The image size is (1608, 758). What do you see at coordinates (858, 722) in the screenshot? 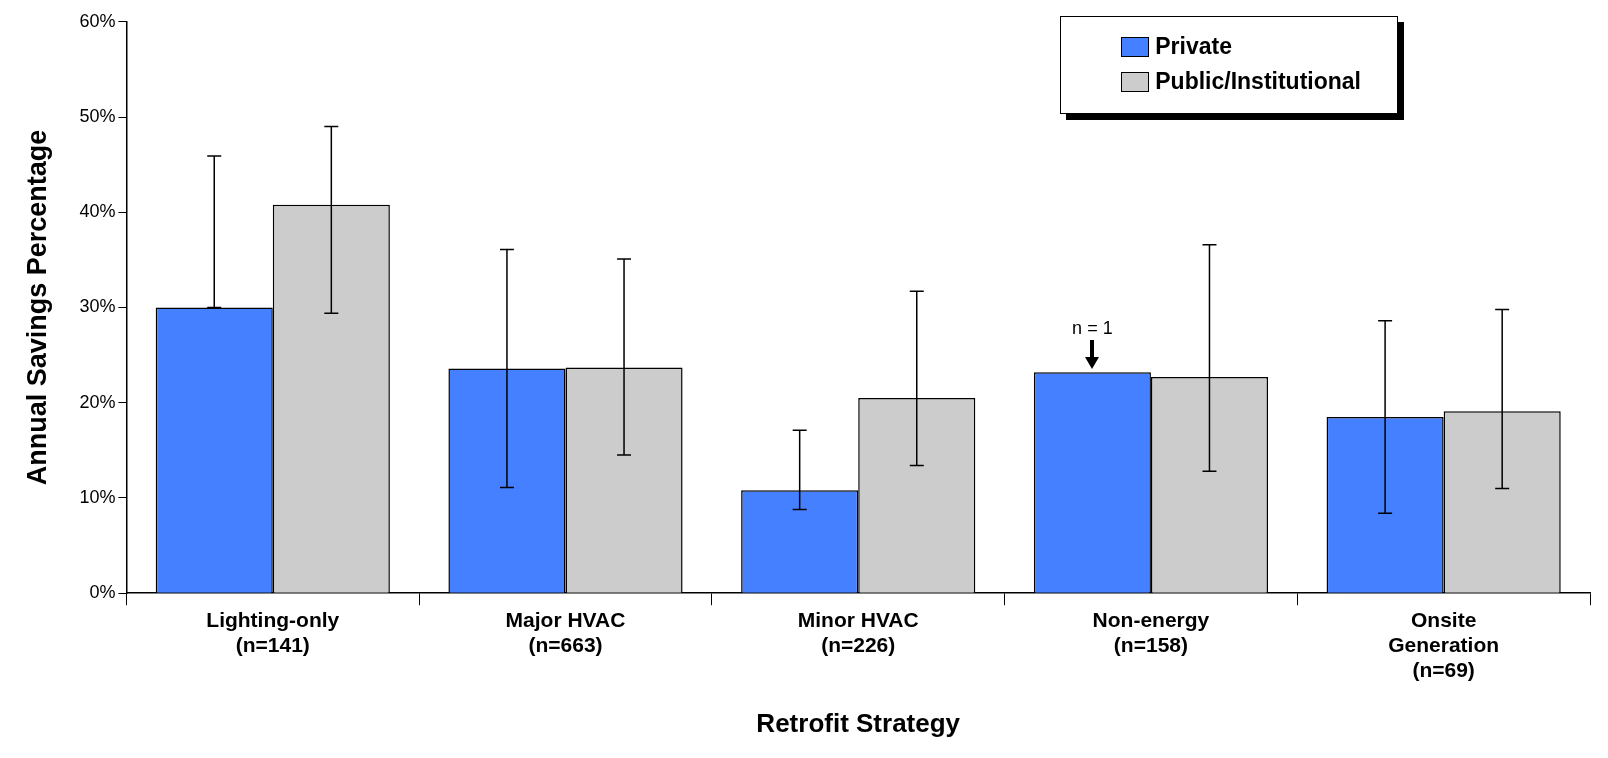
I see `x-axis-title: Retrofit Strategy` at bounding box center [858, 722].